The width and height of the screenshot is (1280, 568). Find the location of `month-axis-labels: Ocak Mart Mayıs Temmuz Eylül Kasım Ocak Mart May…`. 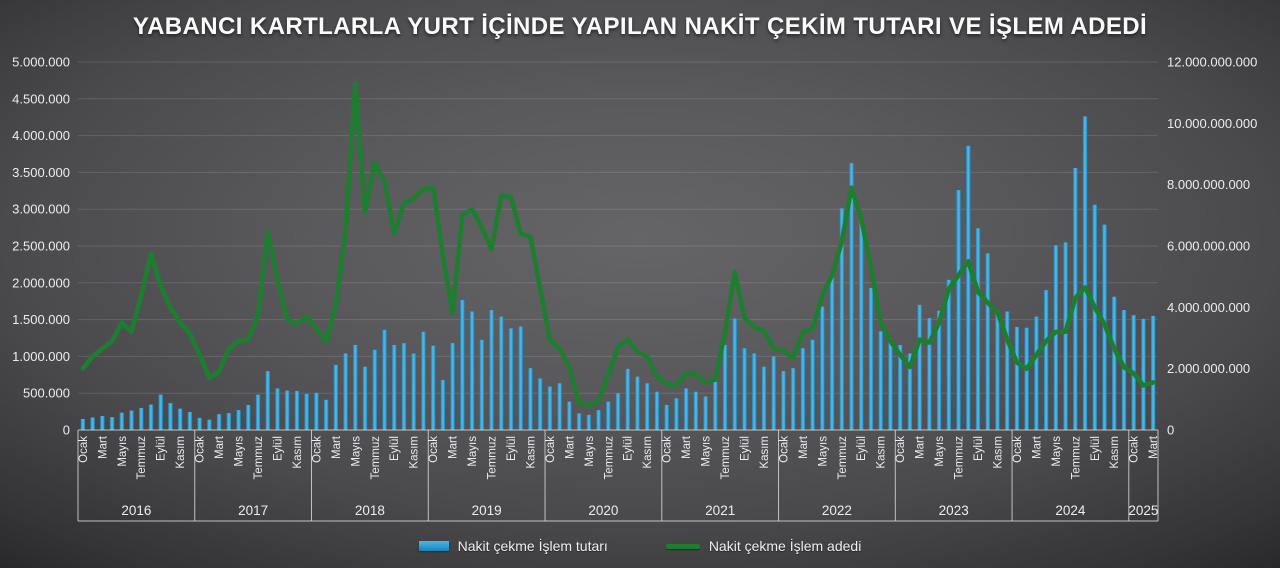

month-axis-labels: Ocak Mart Mayıs Temmuz Eylül Kasım Ocak Mart May… is located at coordinates (619, 457).